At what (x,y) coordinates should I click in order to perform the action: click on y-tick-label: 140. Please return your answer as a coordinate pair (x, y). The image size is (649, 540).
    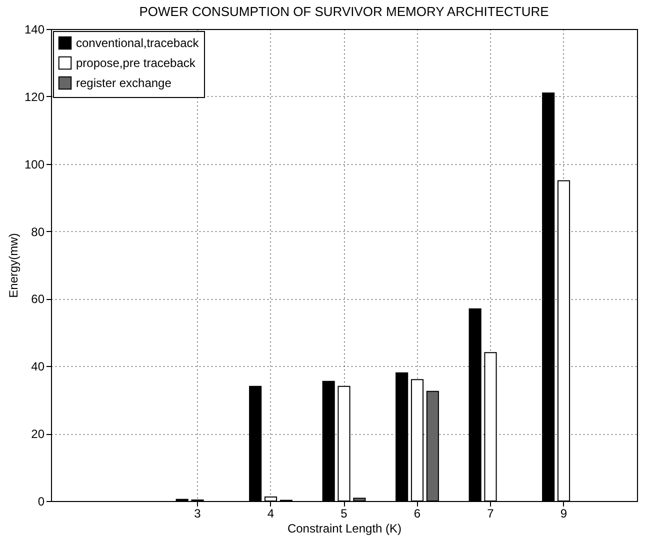
    Looking at the image, I should click on (34, 29).